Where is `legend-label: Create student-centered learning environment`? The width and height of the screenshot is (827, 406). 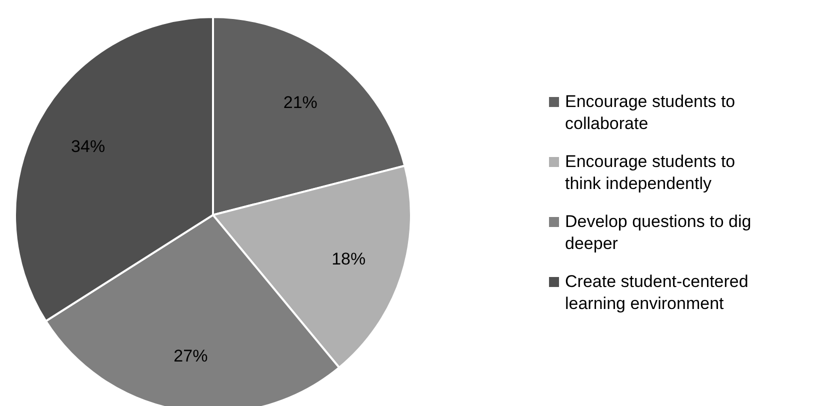 legend-label: Create student-centered learning environment is located at coordinates (657, 293).